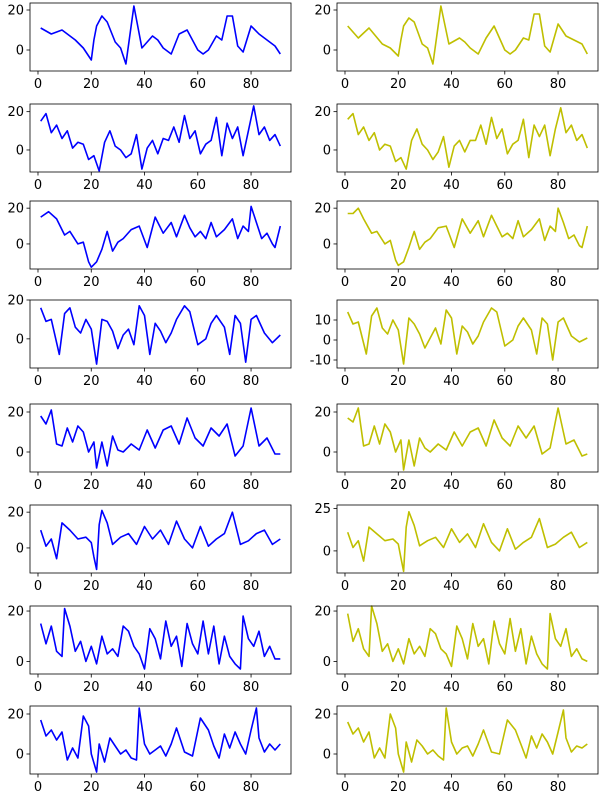  I want to click on y-tick-label: 10, so click(322, 321).